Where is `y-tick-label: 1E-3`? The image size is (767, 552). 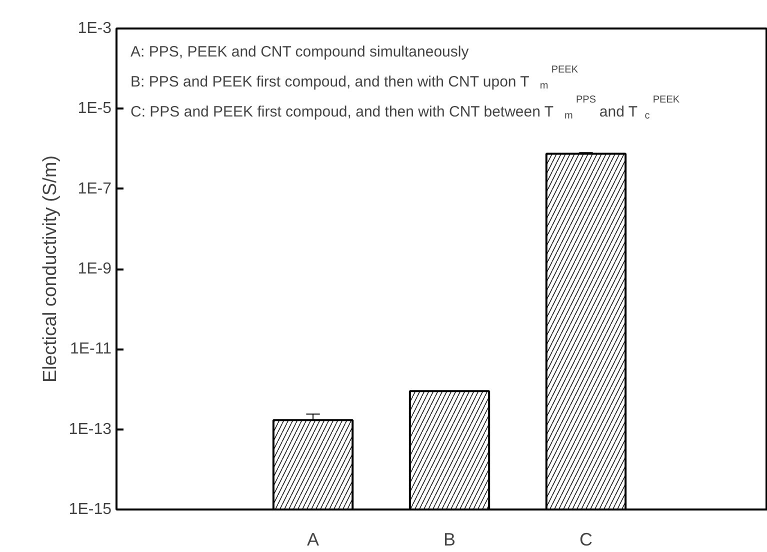
y-tick-label: 1E-3 is located at coordinates (95, 28).